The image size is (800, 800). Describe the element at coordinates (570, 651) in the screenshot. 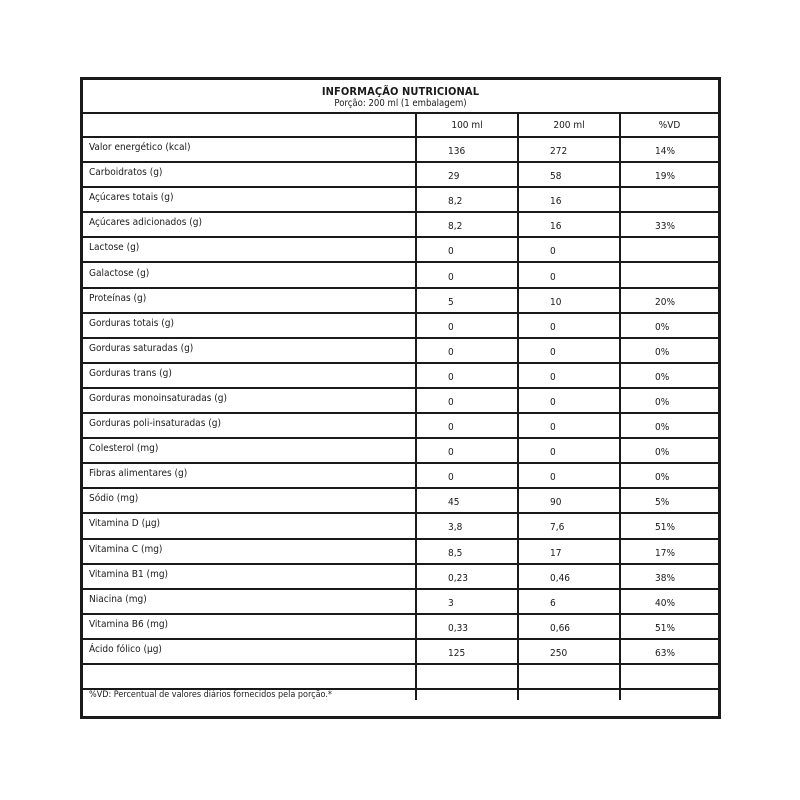

I see `value-200ml: 250` at that location.